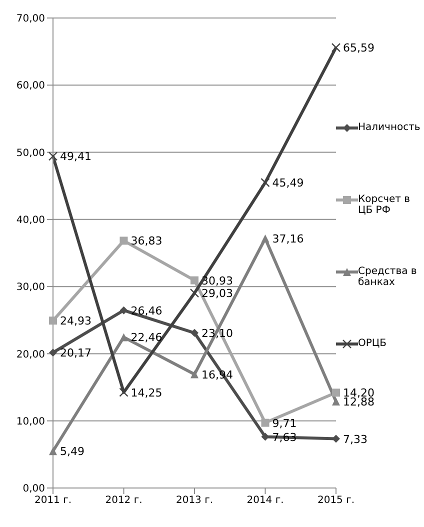 This screenshot has width=424, height=527. I want to click on y-tick-label: 10,00, so click(30, 422).